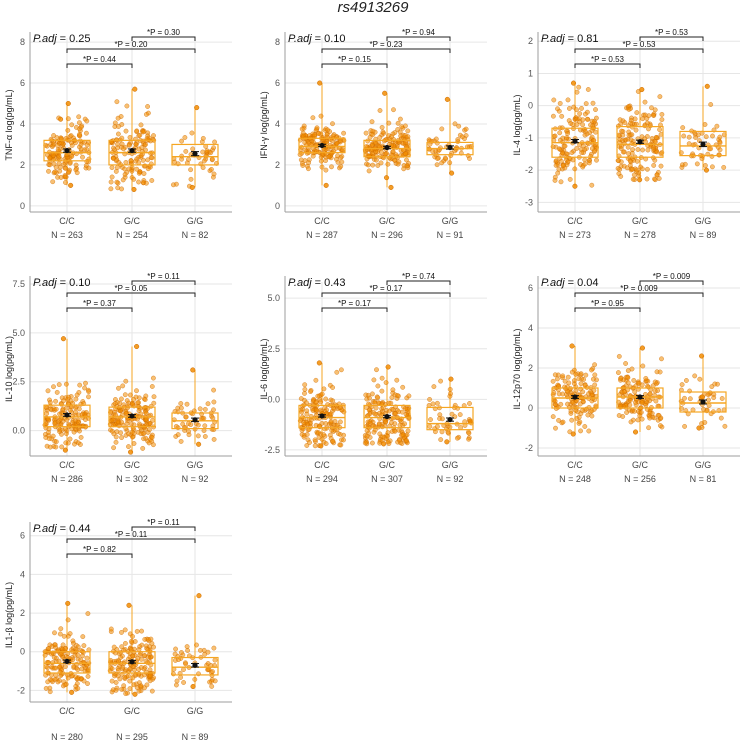 The width and height of the screenshot is (746, 752). I want to click on comparison-label: *P = 0.15, so click(355, 59).